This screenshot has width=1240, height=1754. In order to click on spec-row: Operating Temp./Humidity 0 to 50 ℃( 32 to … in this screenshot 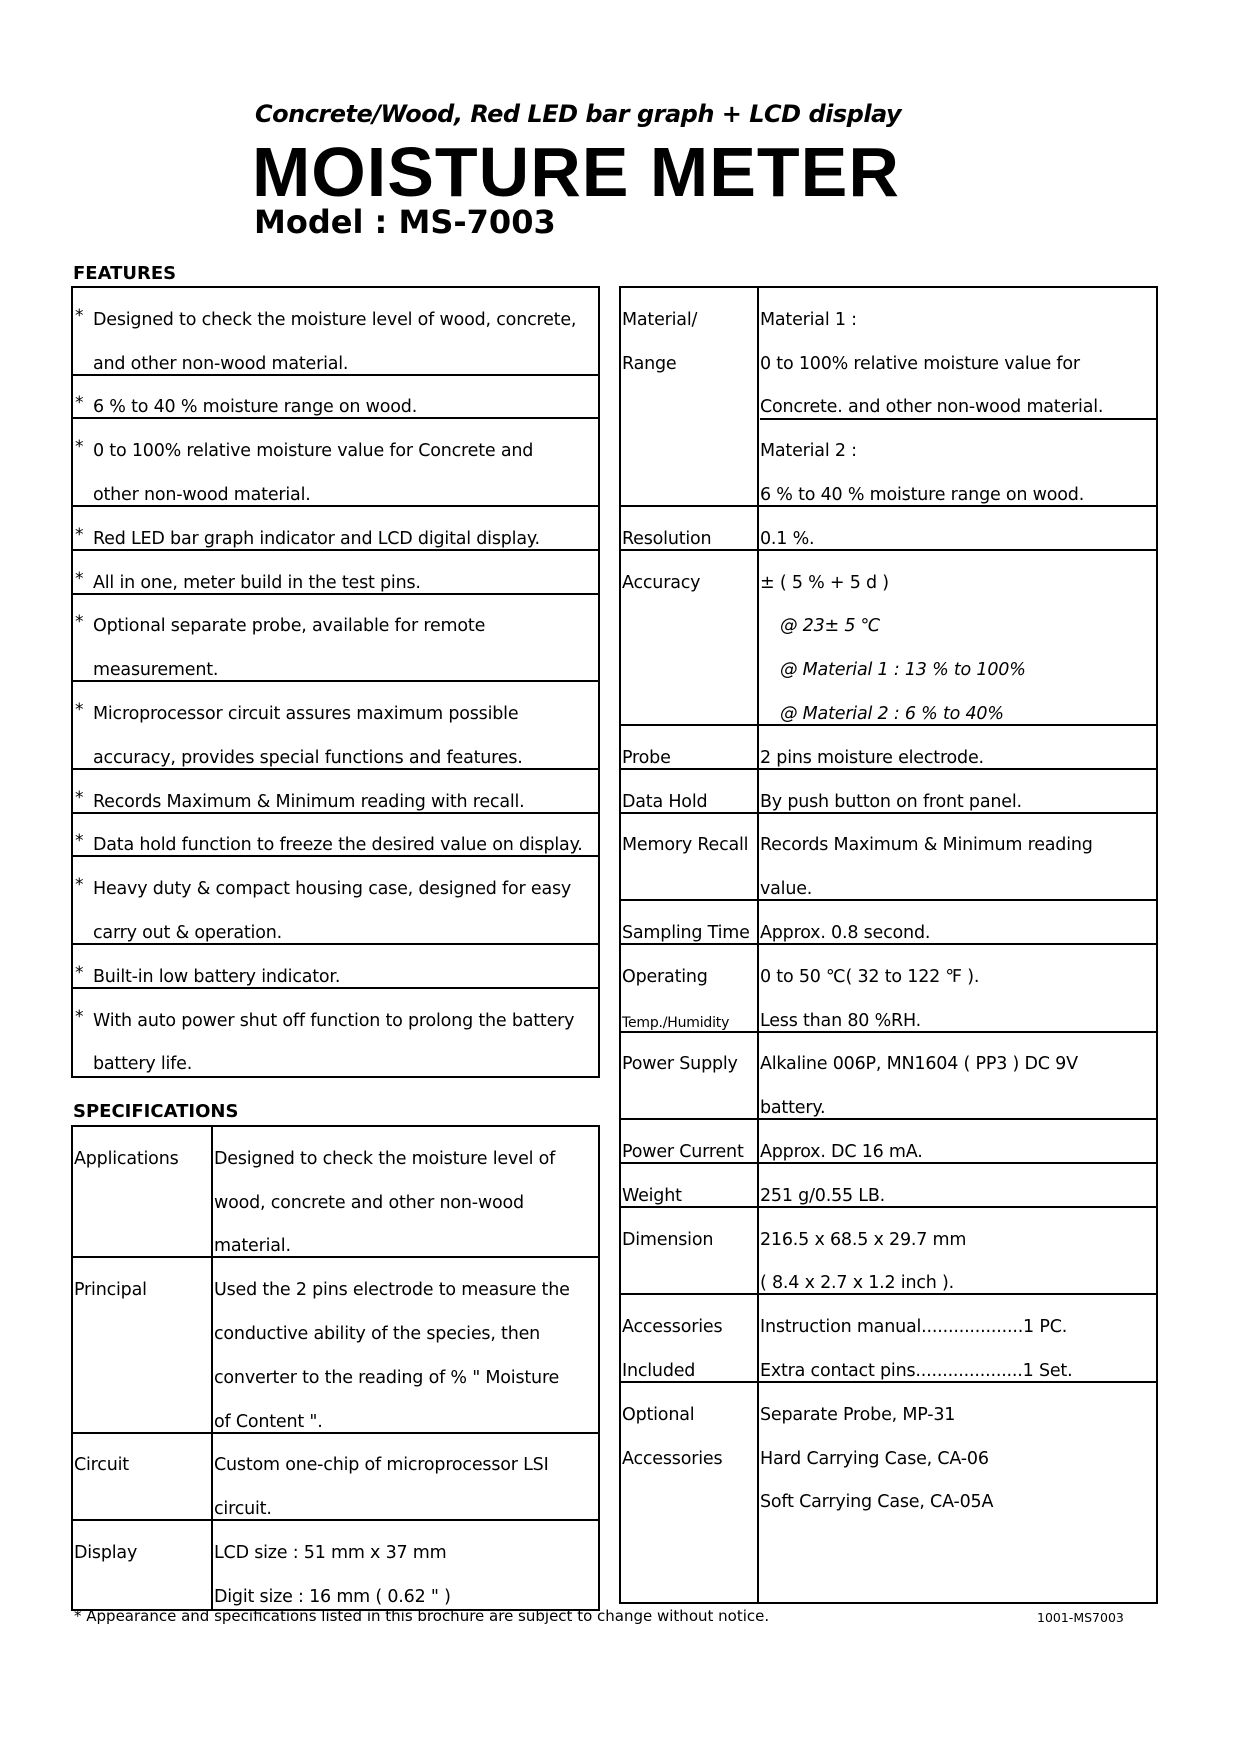, I will do `click(888, 988)`.